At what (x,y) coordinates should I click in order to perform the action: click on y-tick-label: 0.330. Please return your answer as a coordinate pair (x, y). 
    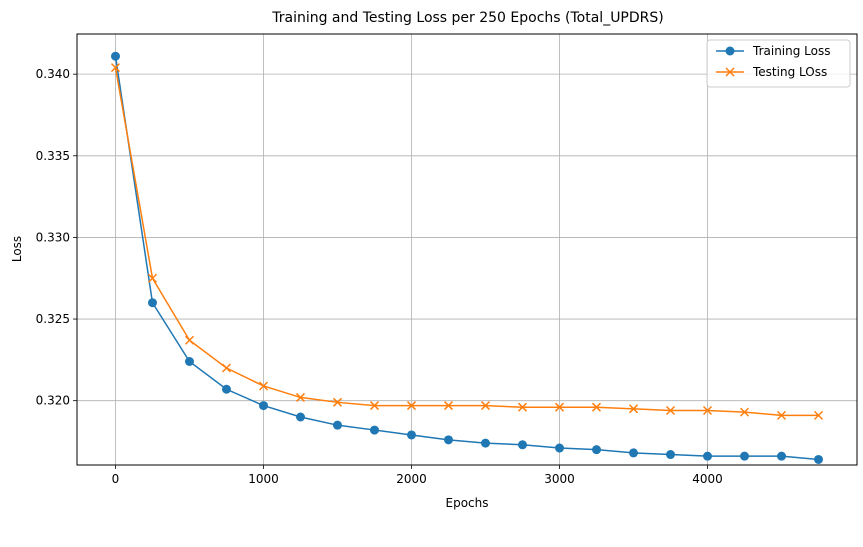
    Looking at the image, I should click on (53, 237).